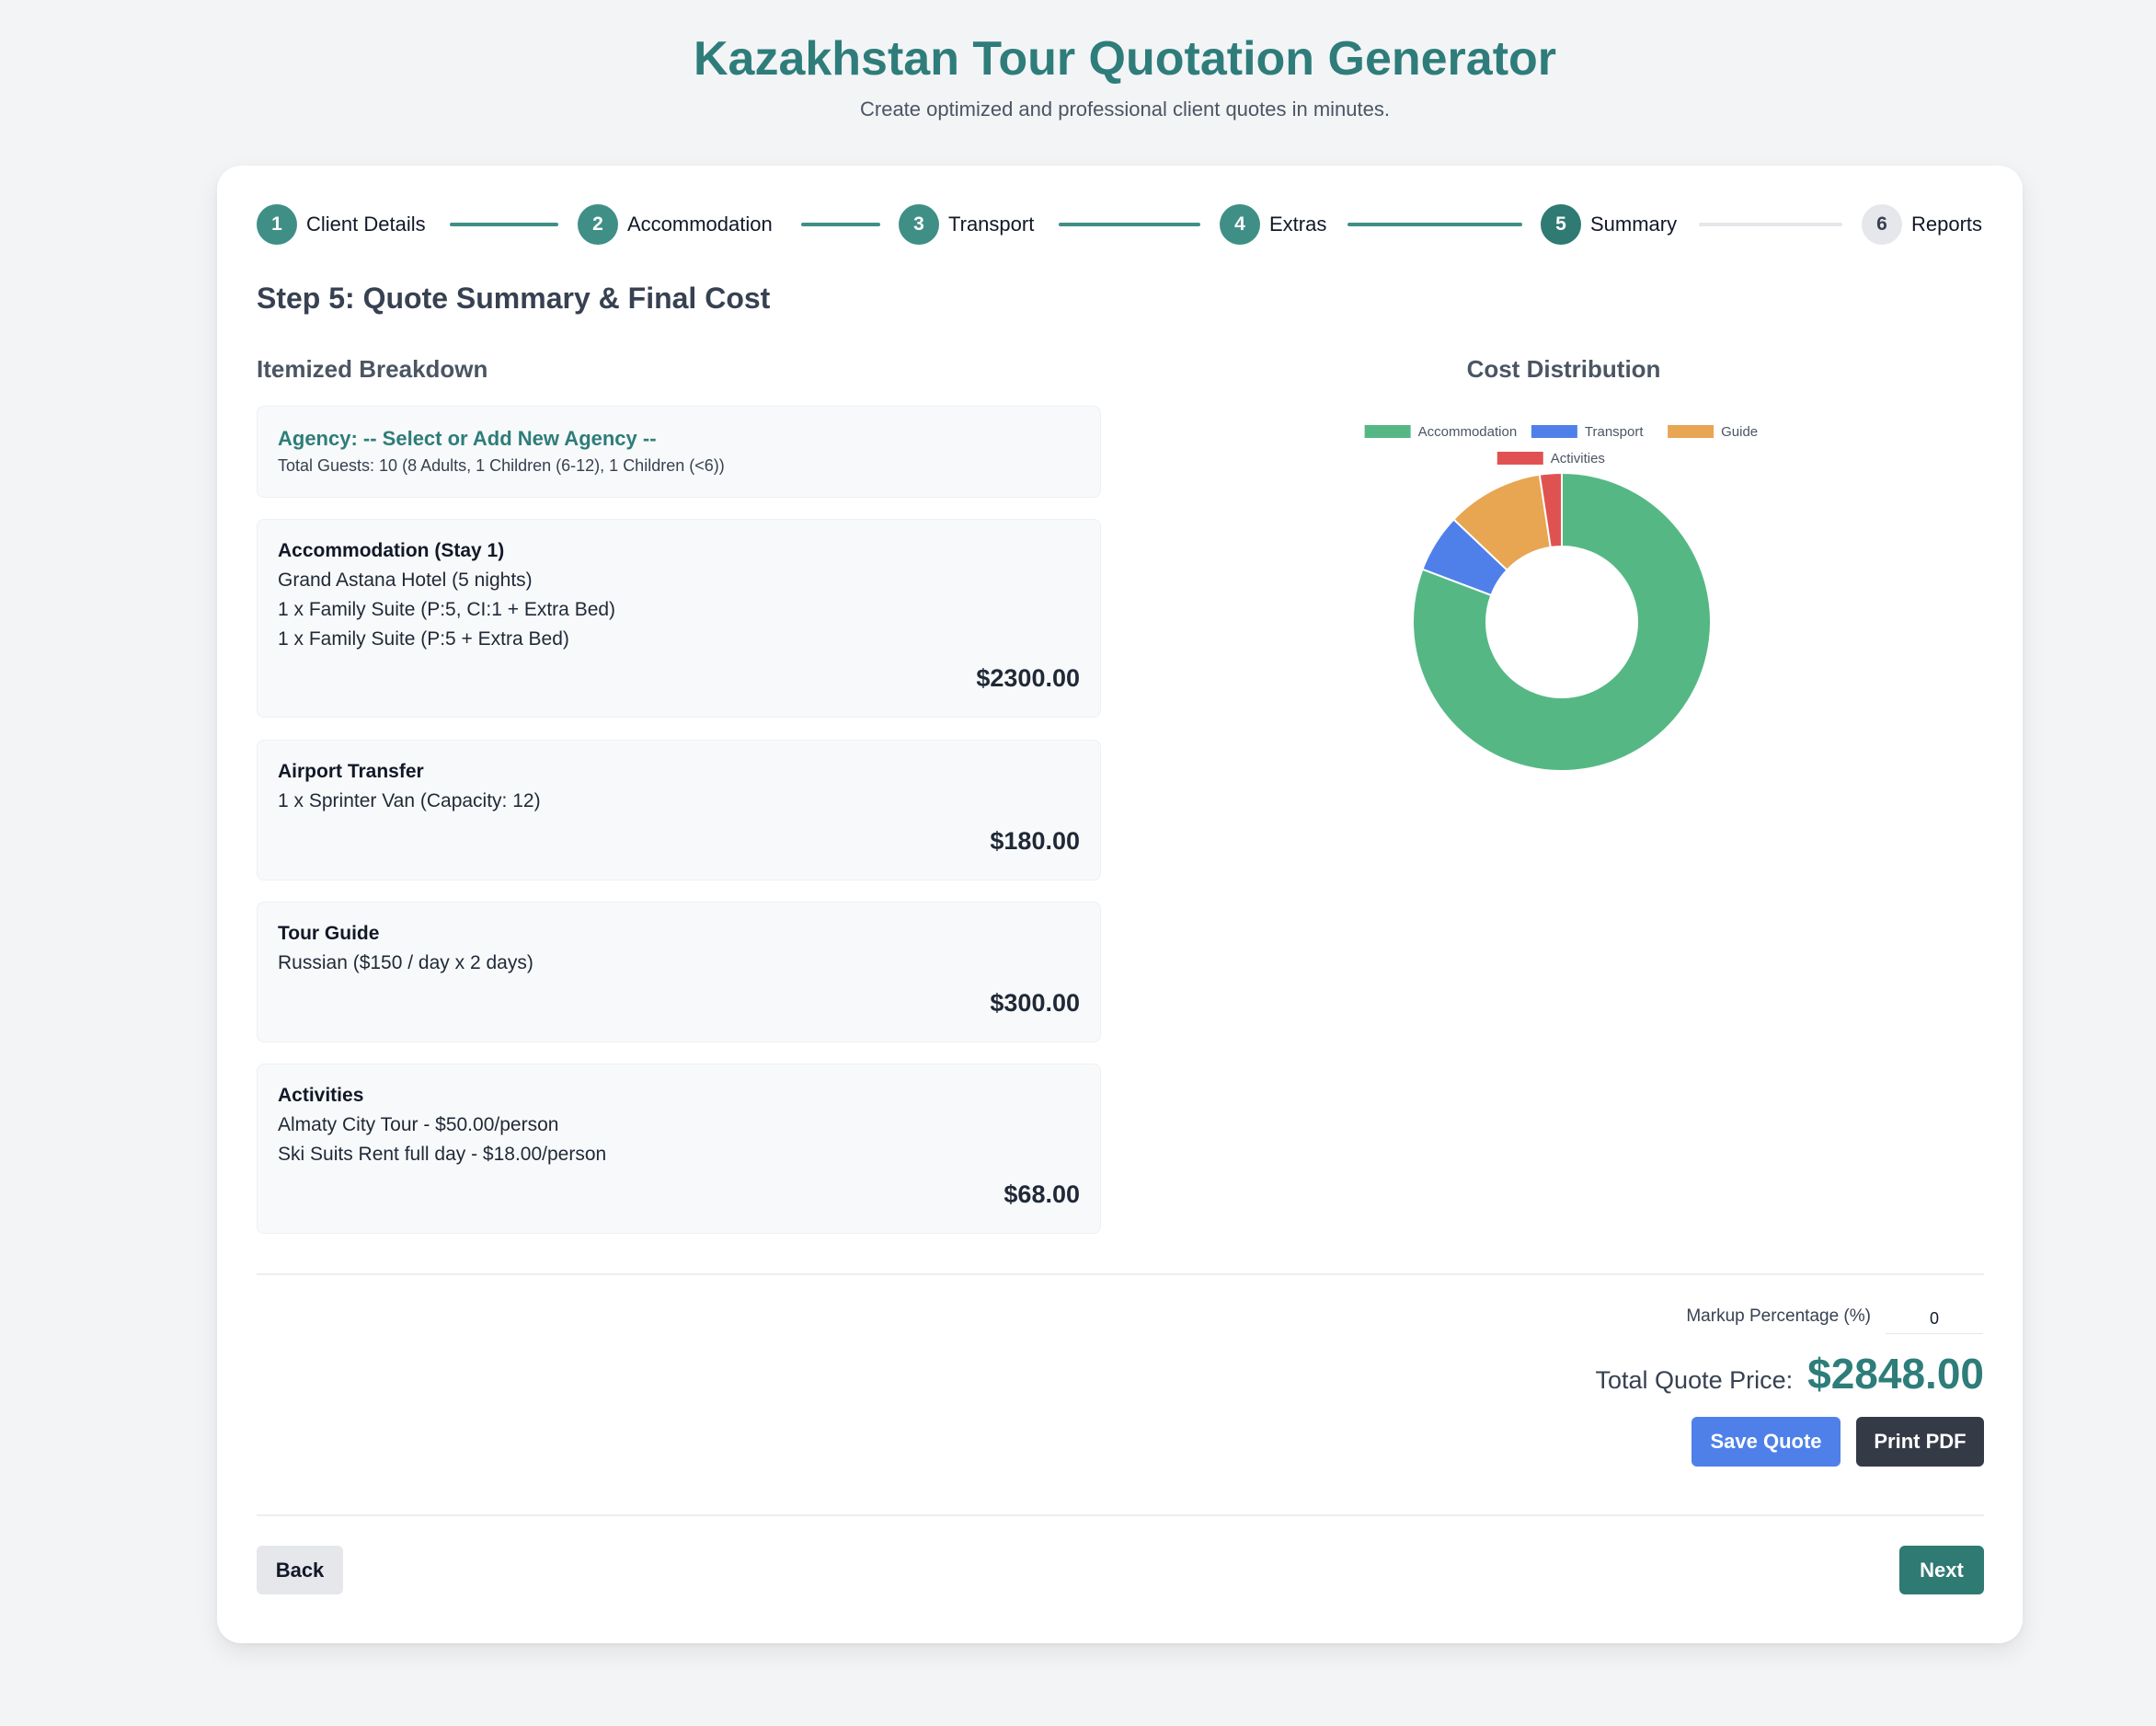  Describe the element at coordinates (423, 639) in the screenshot. I see `item-line: 1 x Family Suite (P:5 + Extra Bed)` at that location.